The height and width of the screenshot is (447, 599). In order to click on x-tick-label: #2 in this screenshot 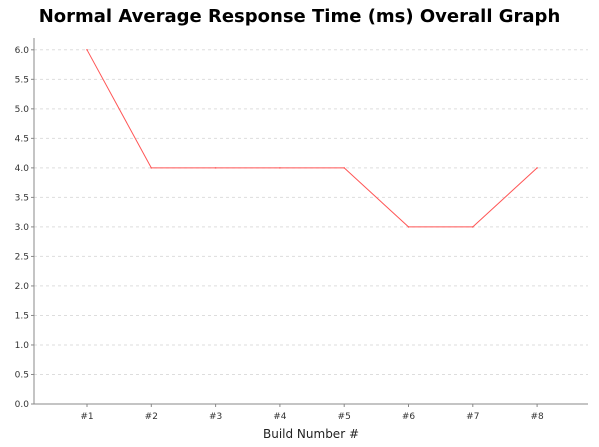, I will do `click(151, 417)`.